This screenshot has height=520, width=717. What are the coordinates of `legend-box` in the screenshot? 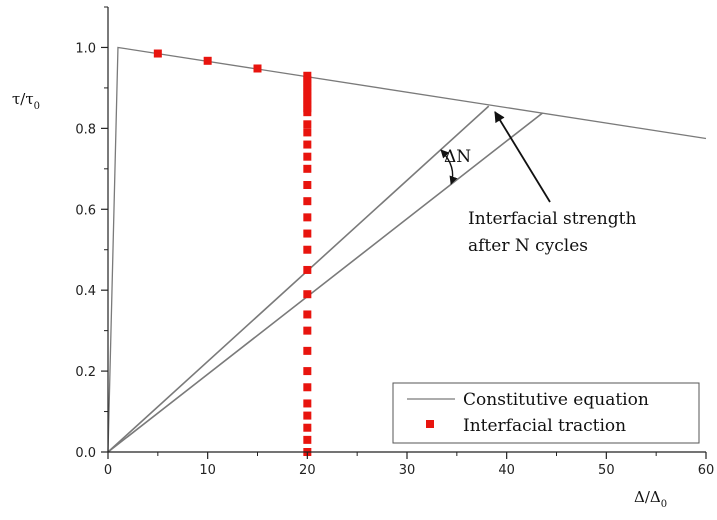 It's located at (546, 413).